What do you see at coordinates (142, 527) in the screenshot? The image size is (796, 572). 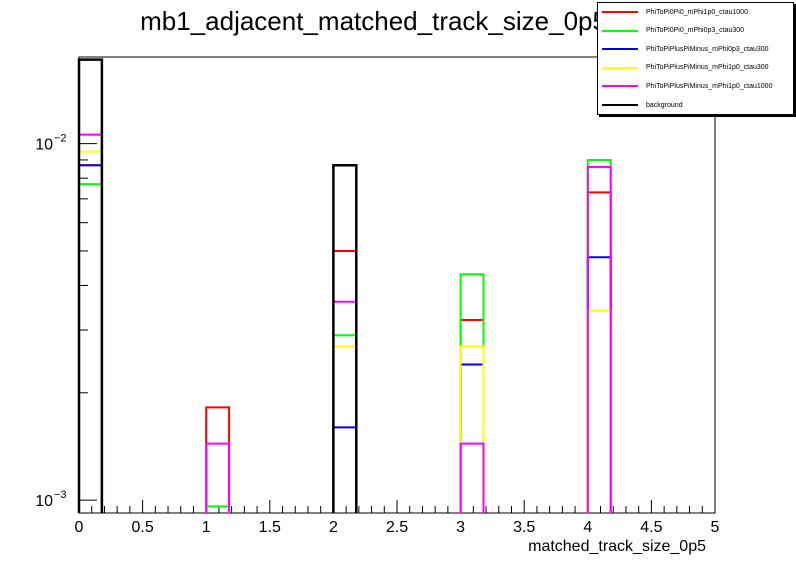 I see `x-tick-label: 0.5` at bounding box center [142, 527].